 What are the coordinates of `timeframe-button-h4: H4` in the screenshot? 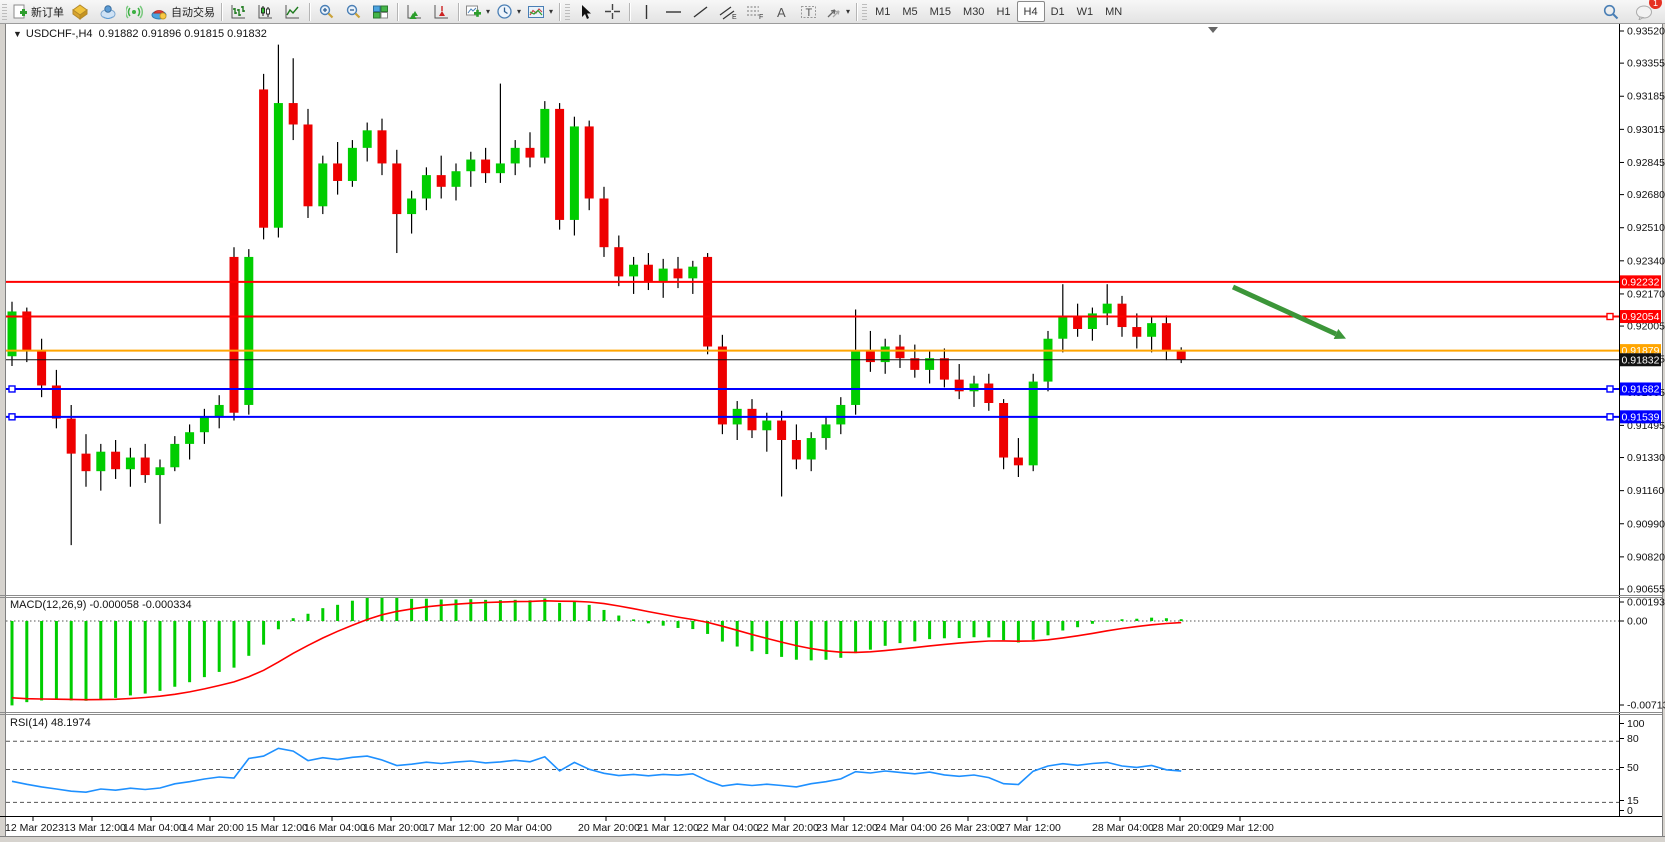 It's located at (1030, 11).